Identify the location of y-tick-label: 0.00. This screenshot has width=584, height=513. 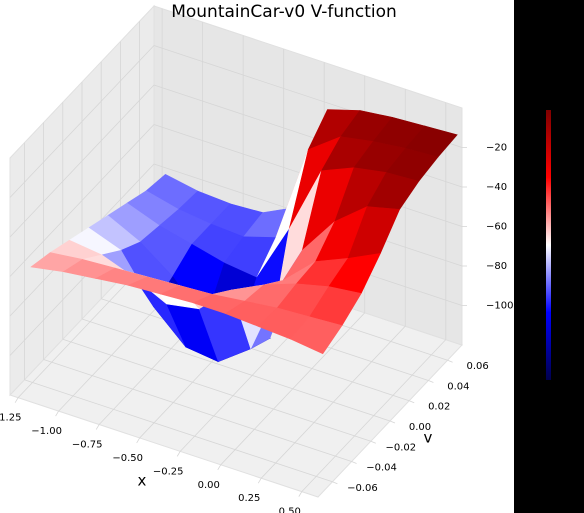
(420, 427).